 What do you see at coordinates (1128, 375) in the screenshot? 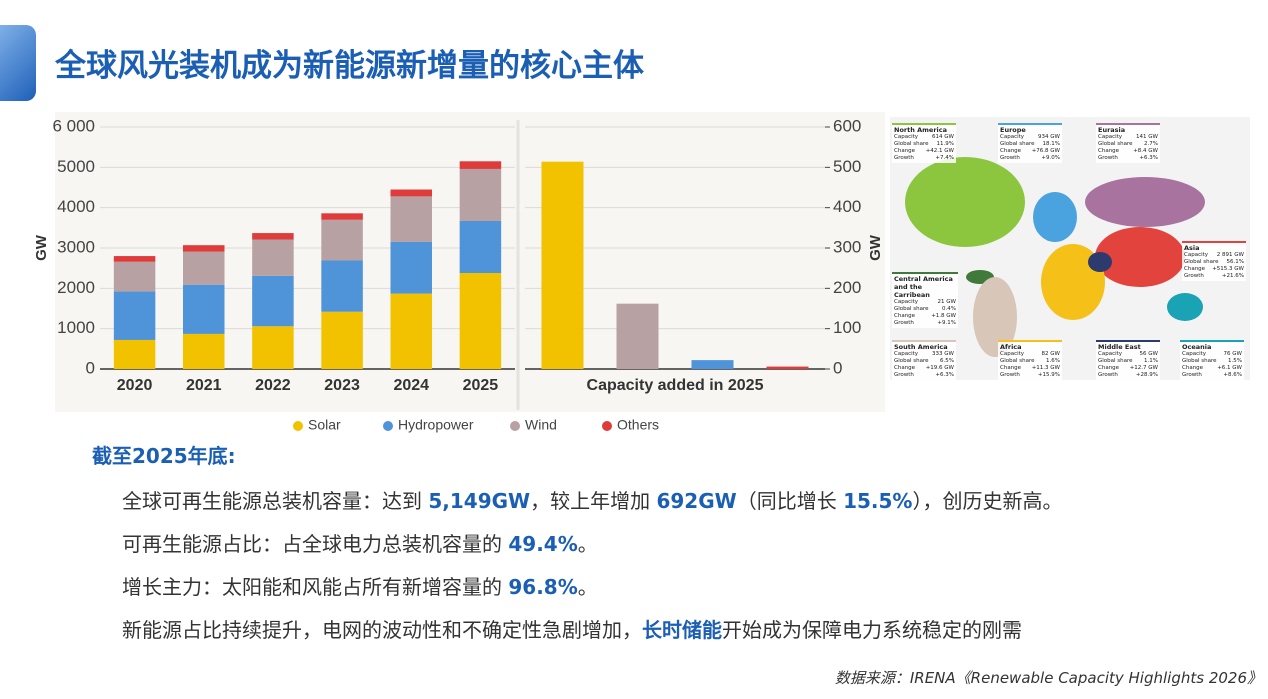
I see `region-row: Growth +28.9%` at bounding box center [1128, 375].